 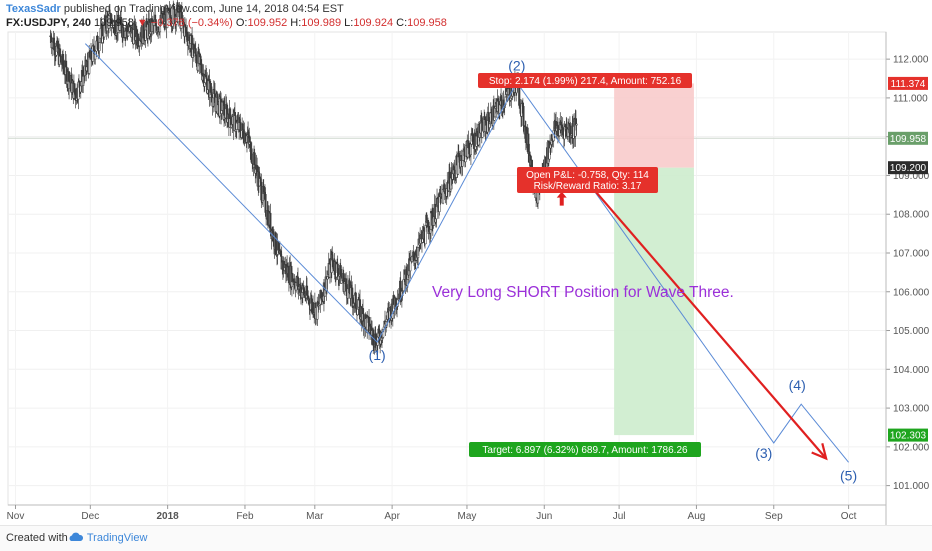 What do you see at coordinates (848, 475) in the screenshot?
I see `wave-label: (5)` at bounding box center [848, 475].